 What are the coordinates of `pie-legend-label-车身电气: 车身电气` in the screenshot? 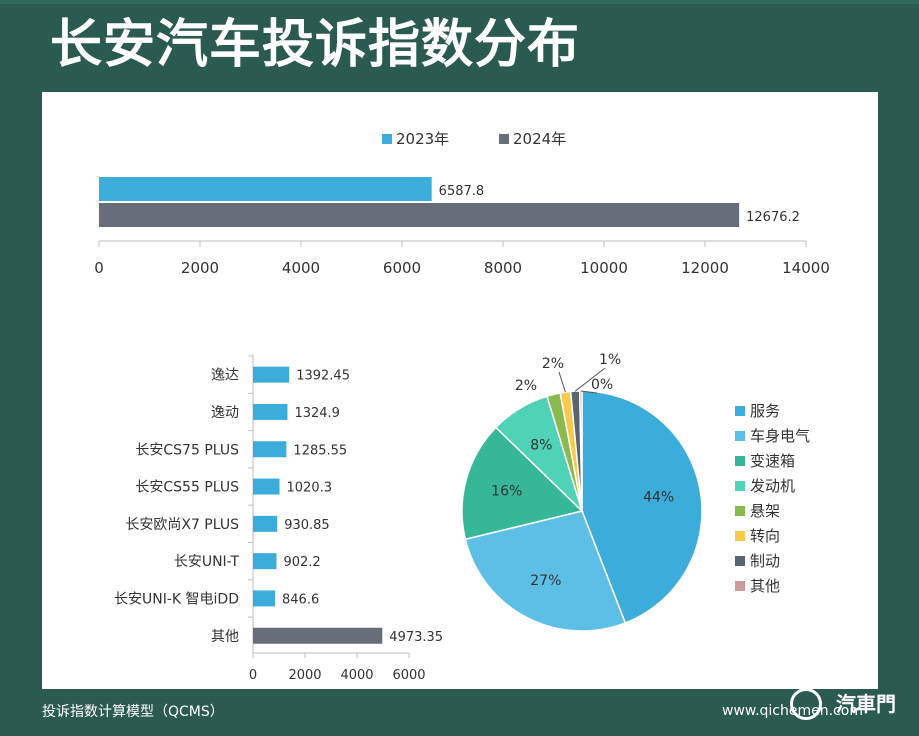 It's located at (780, 436).